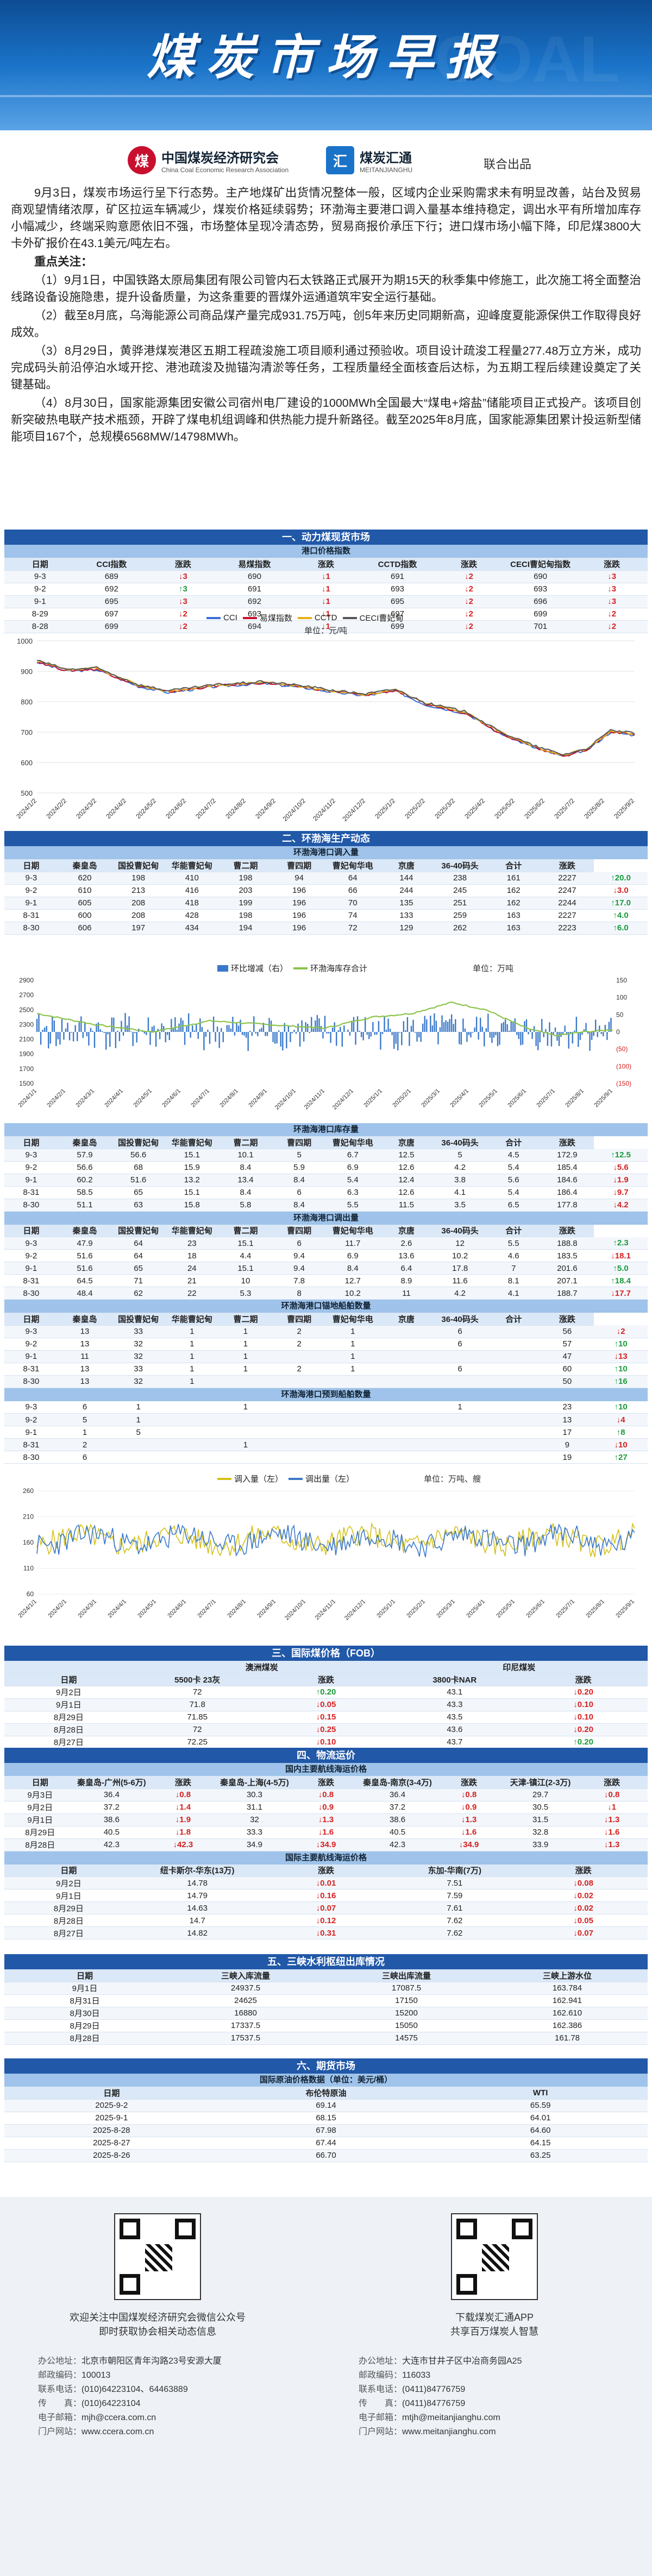  Describe the element at coordinates (260, 969) in the screenshot. I see `legend-label: 环比增减（右）` at that location.